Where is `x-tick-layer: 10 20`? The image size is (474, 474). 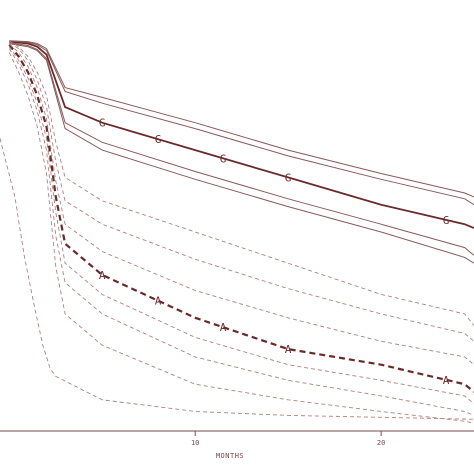
x-tick-layer: 10 20 is located at coordinates (288, 439).